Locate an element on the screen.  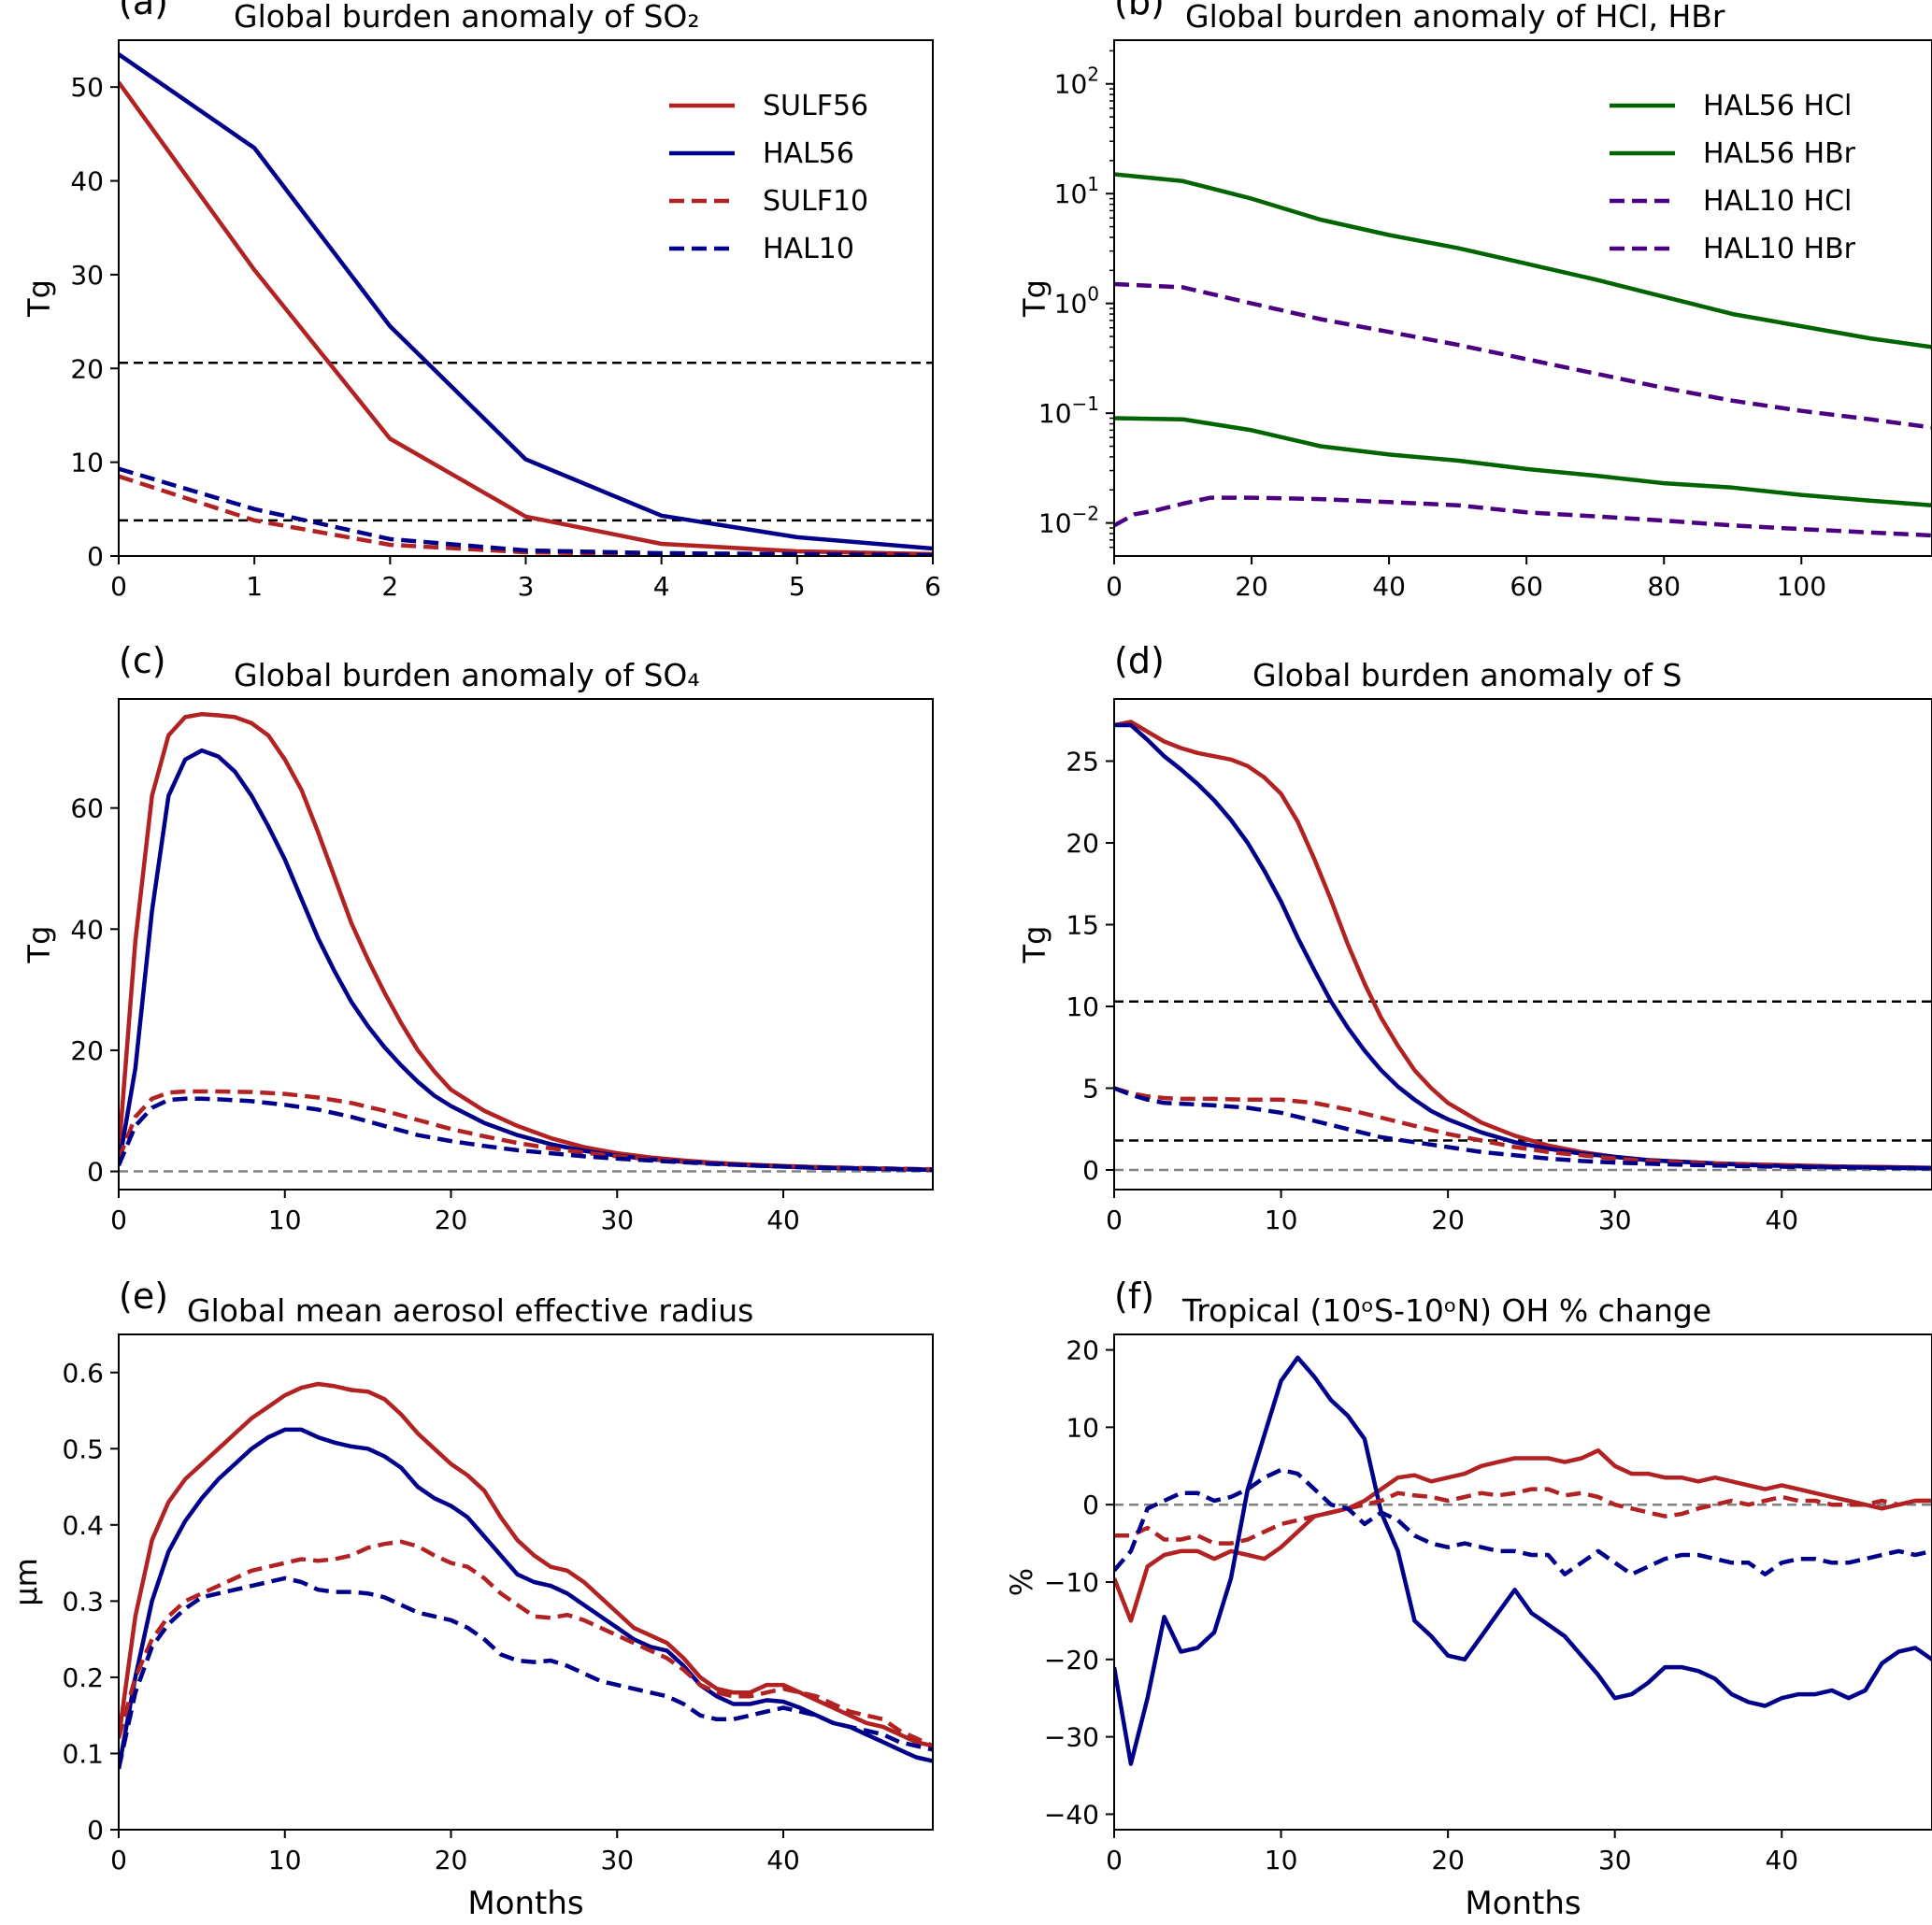
series-line-hal56-hbr is located at coordinates (1523, 461).